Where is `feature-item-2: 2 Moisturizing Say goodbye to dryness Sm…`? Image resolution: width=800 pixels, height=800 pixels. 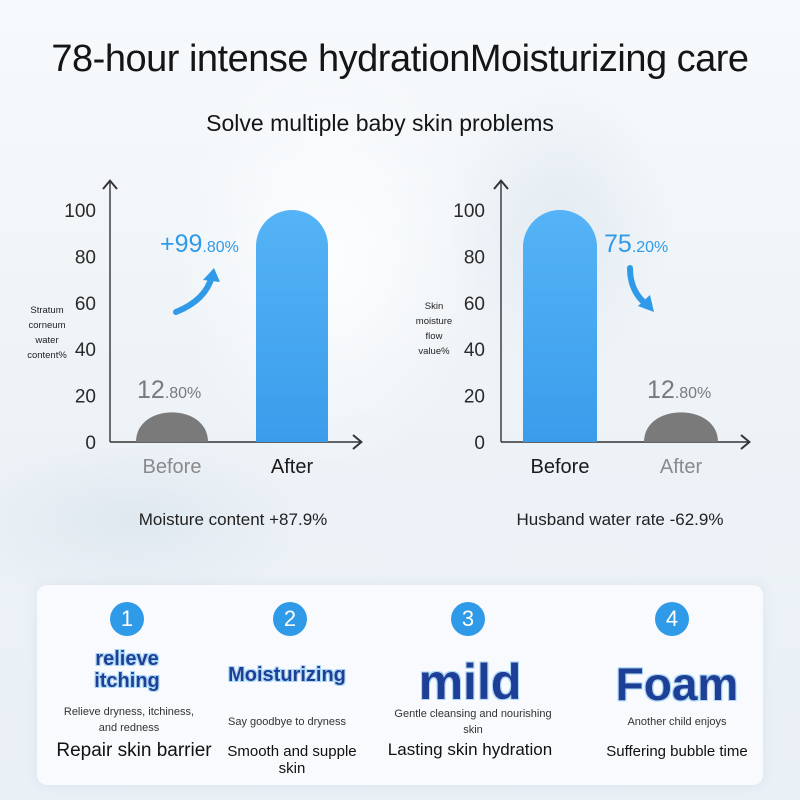 feature-item-2: 2 Moisturizing Say goodbye to dryness Sm… is located at coordinates (289, 685).